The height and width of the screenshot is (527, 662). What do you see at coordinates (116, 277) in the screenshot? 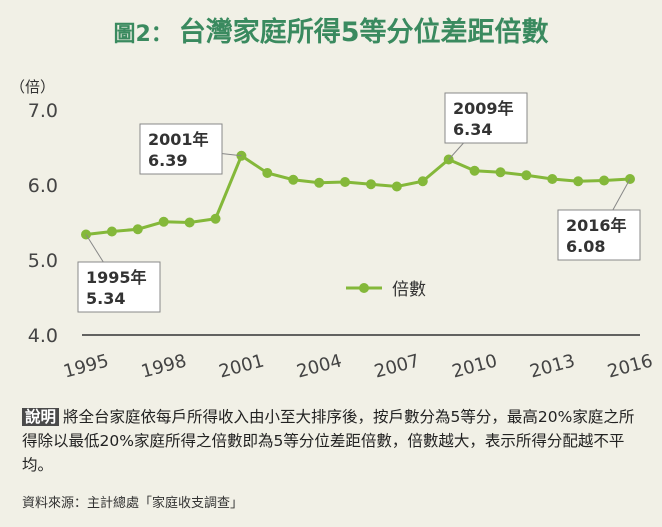
I see `callout-year: 1995年` at bounding box center [116, 277].